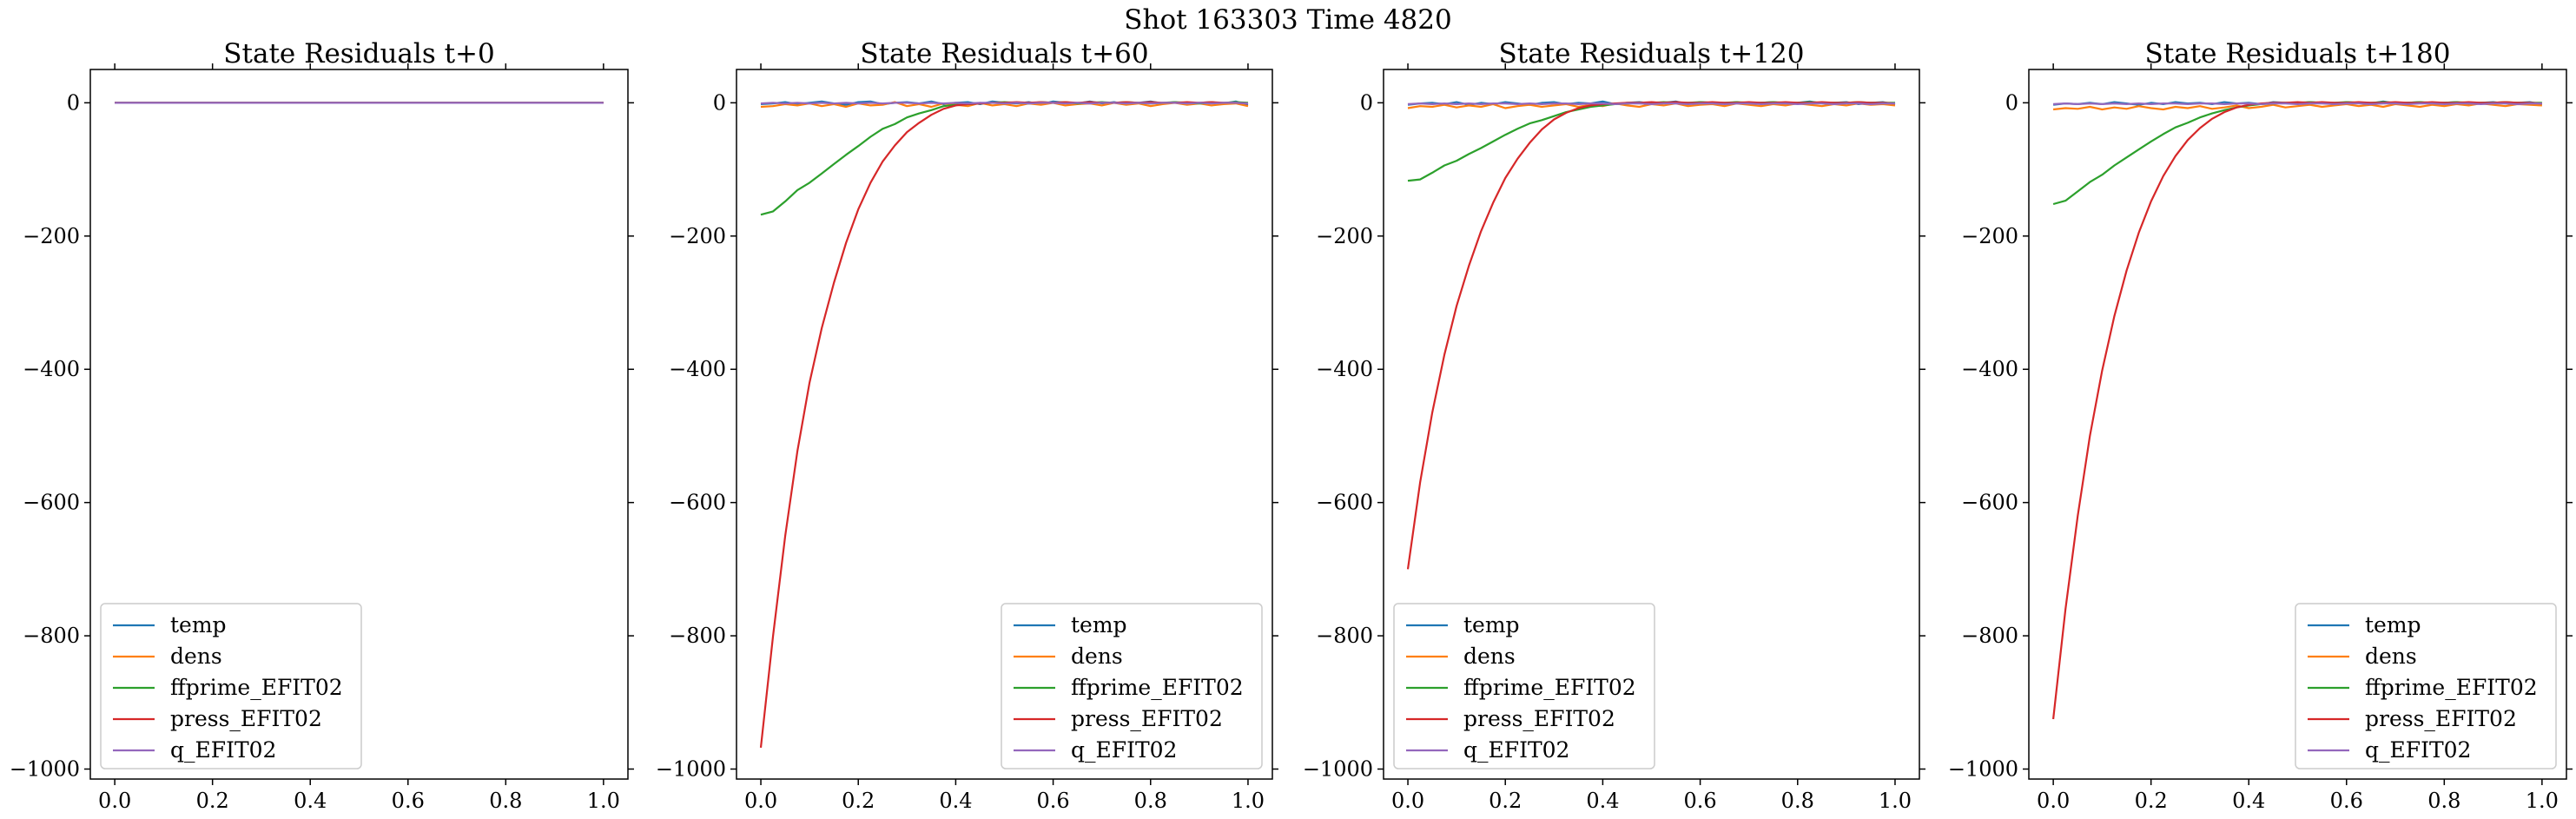 This screenshot has height=819, width=2576. Describe the element at coordinates (358, 53) in the screenshot. I see `chart-title: State Residuals t+0` at that location.